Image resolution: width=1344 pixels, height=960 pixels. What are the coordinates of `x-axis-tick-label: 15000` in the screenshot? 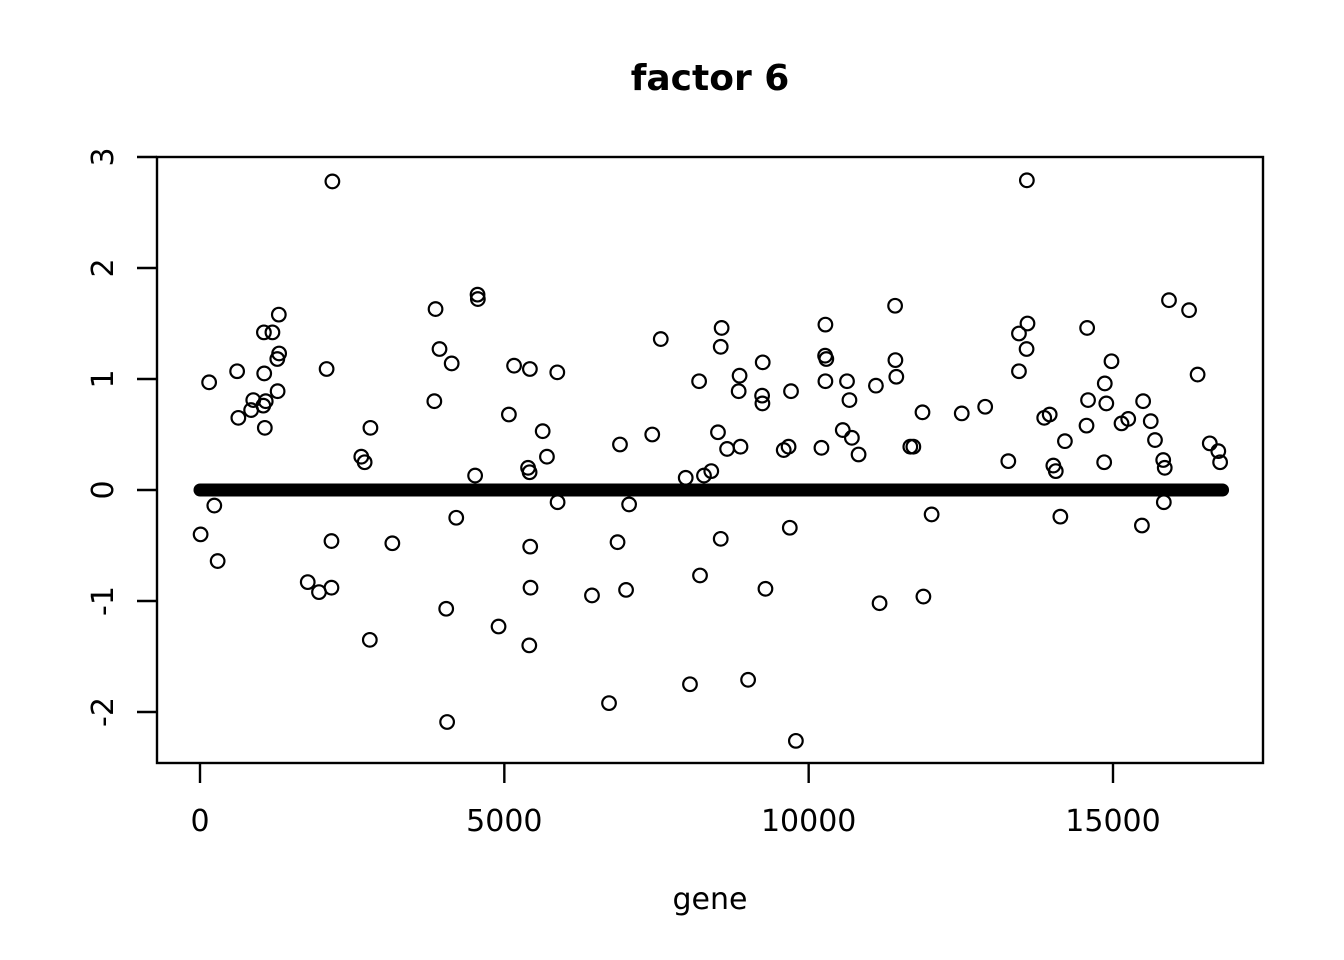 It's located at (1112, 821).